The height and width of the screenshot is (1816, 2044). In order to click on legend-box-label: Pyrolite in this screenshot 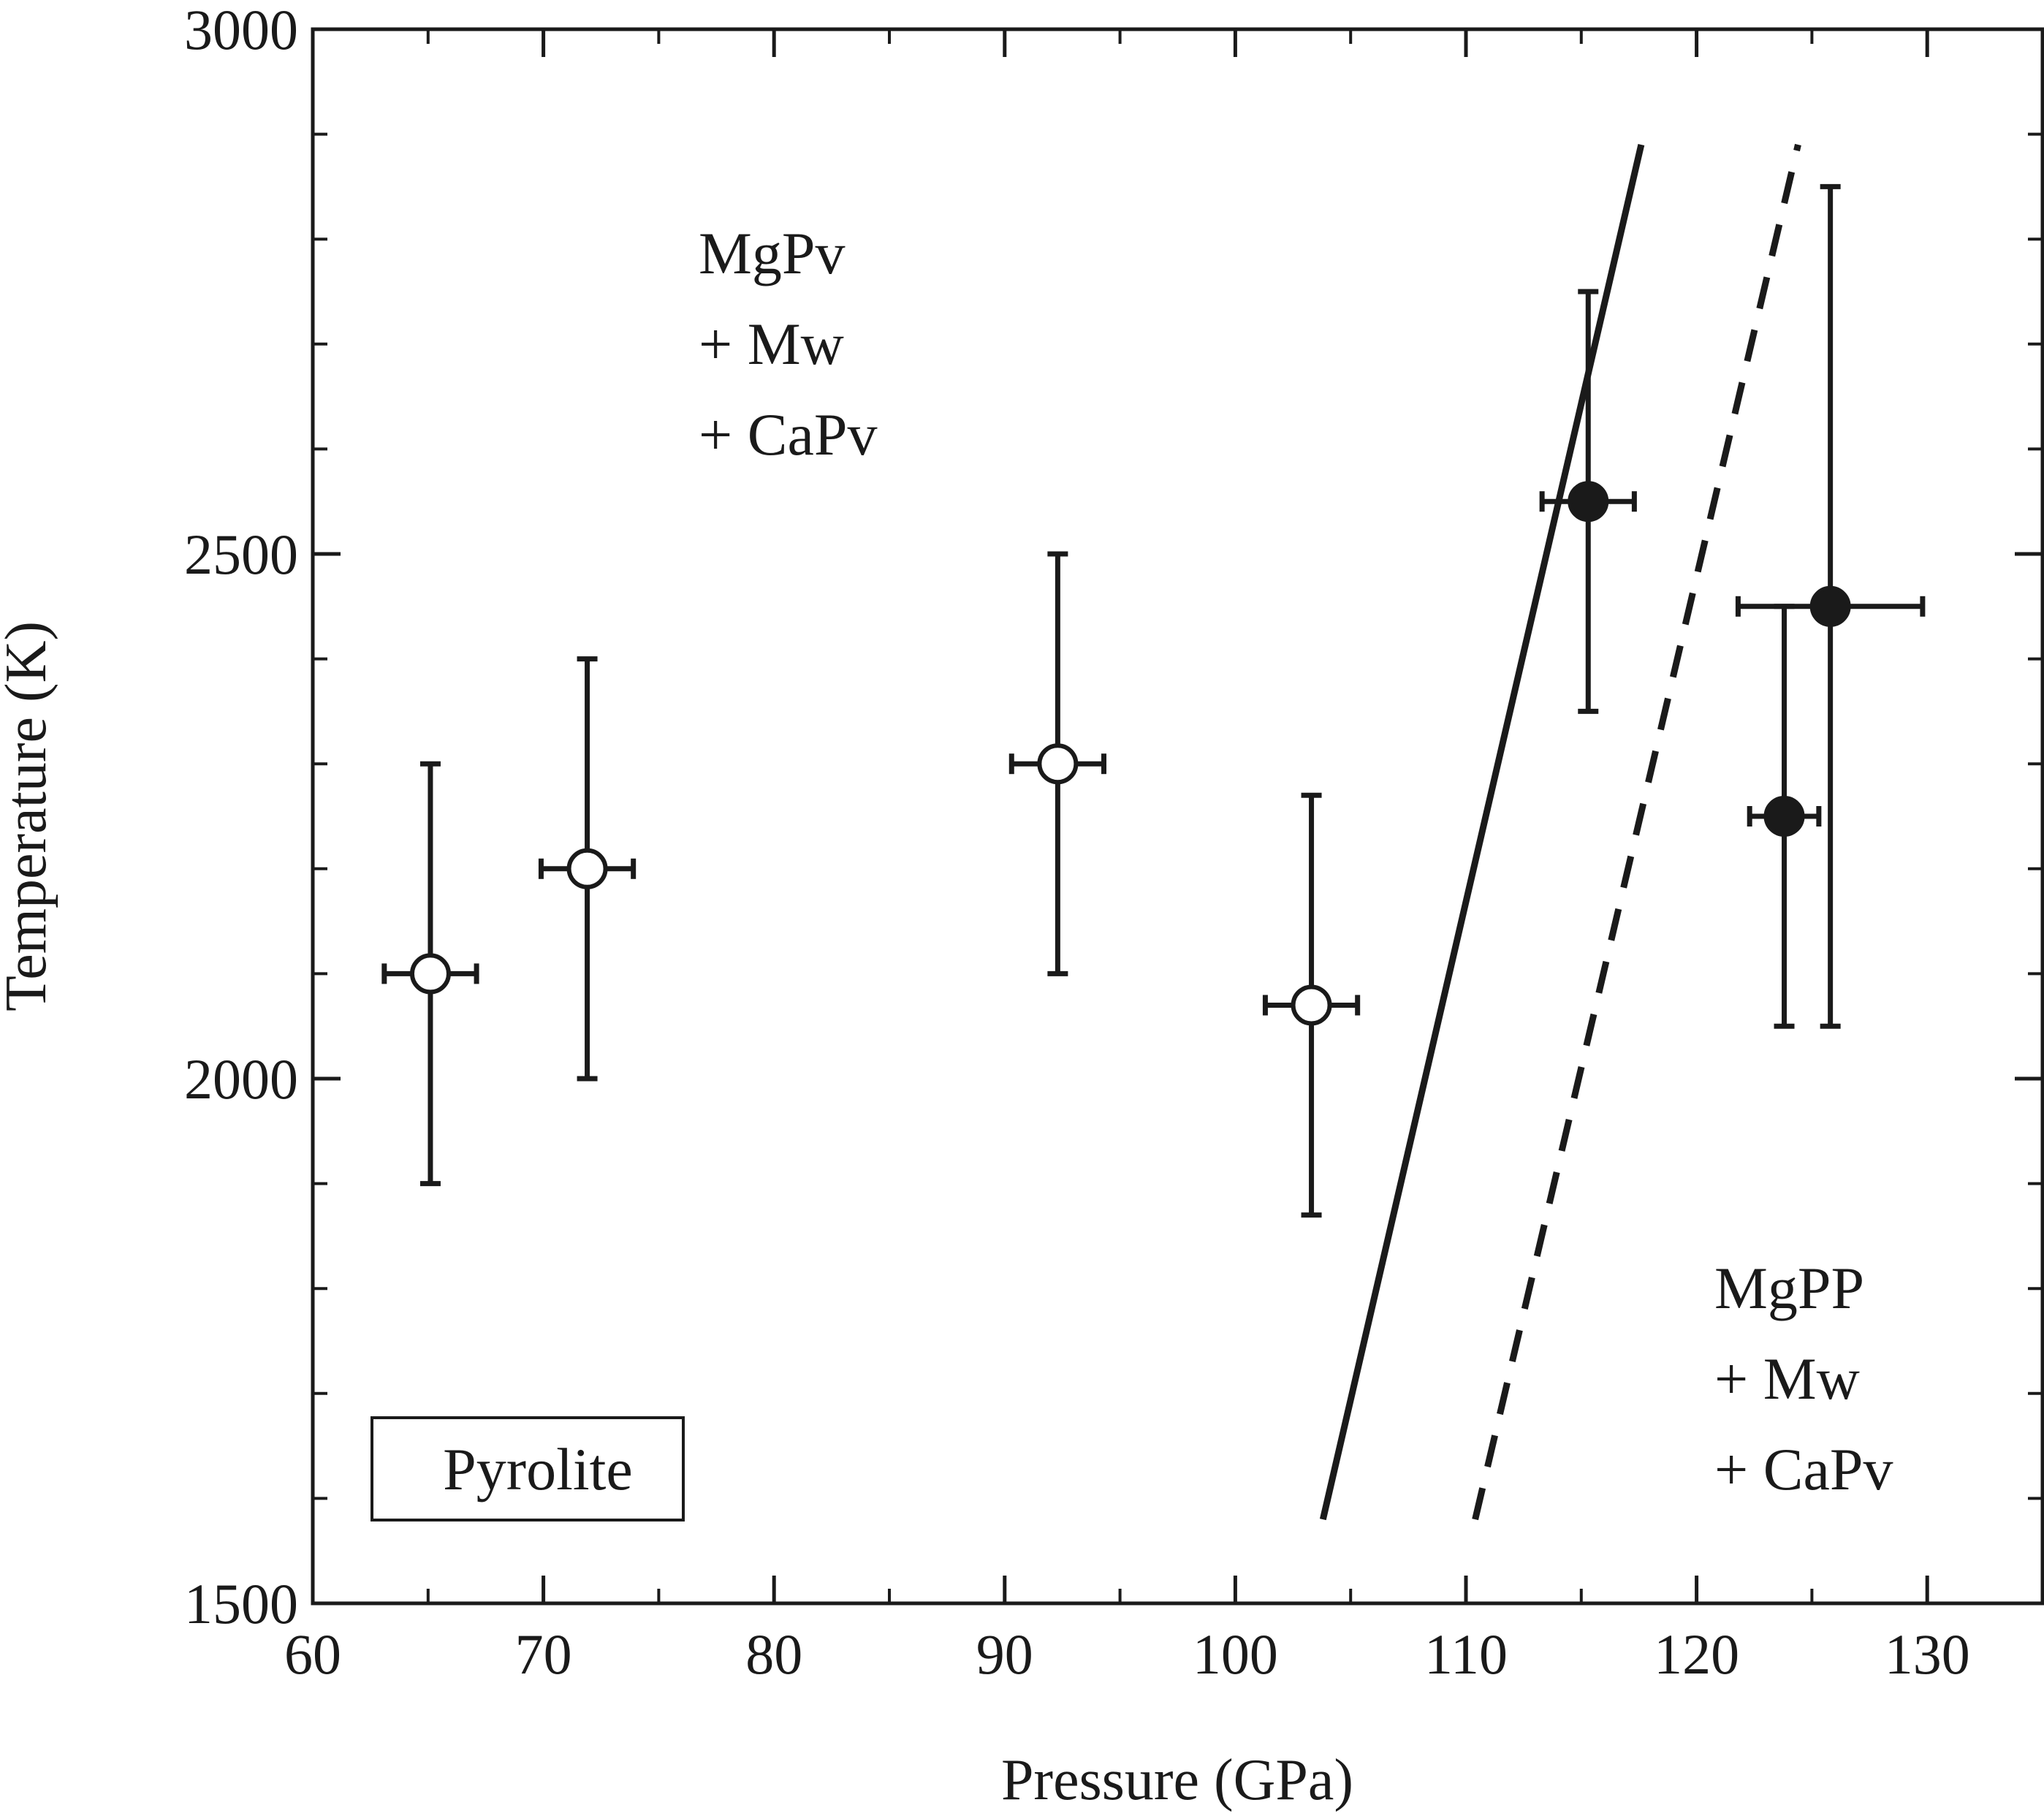, I will do `click(538, 1469)`.